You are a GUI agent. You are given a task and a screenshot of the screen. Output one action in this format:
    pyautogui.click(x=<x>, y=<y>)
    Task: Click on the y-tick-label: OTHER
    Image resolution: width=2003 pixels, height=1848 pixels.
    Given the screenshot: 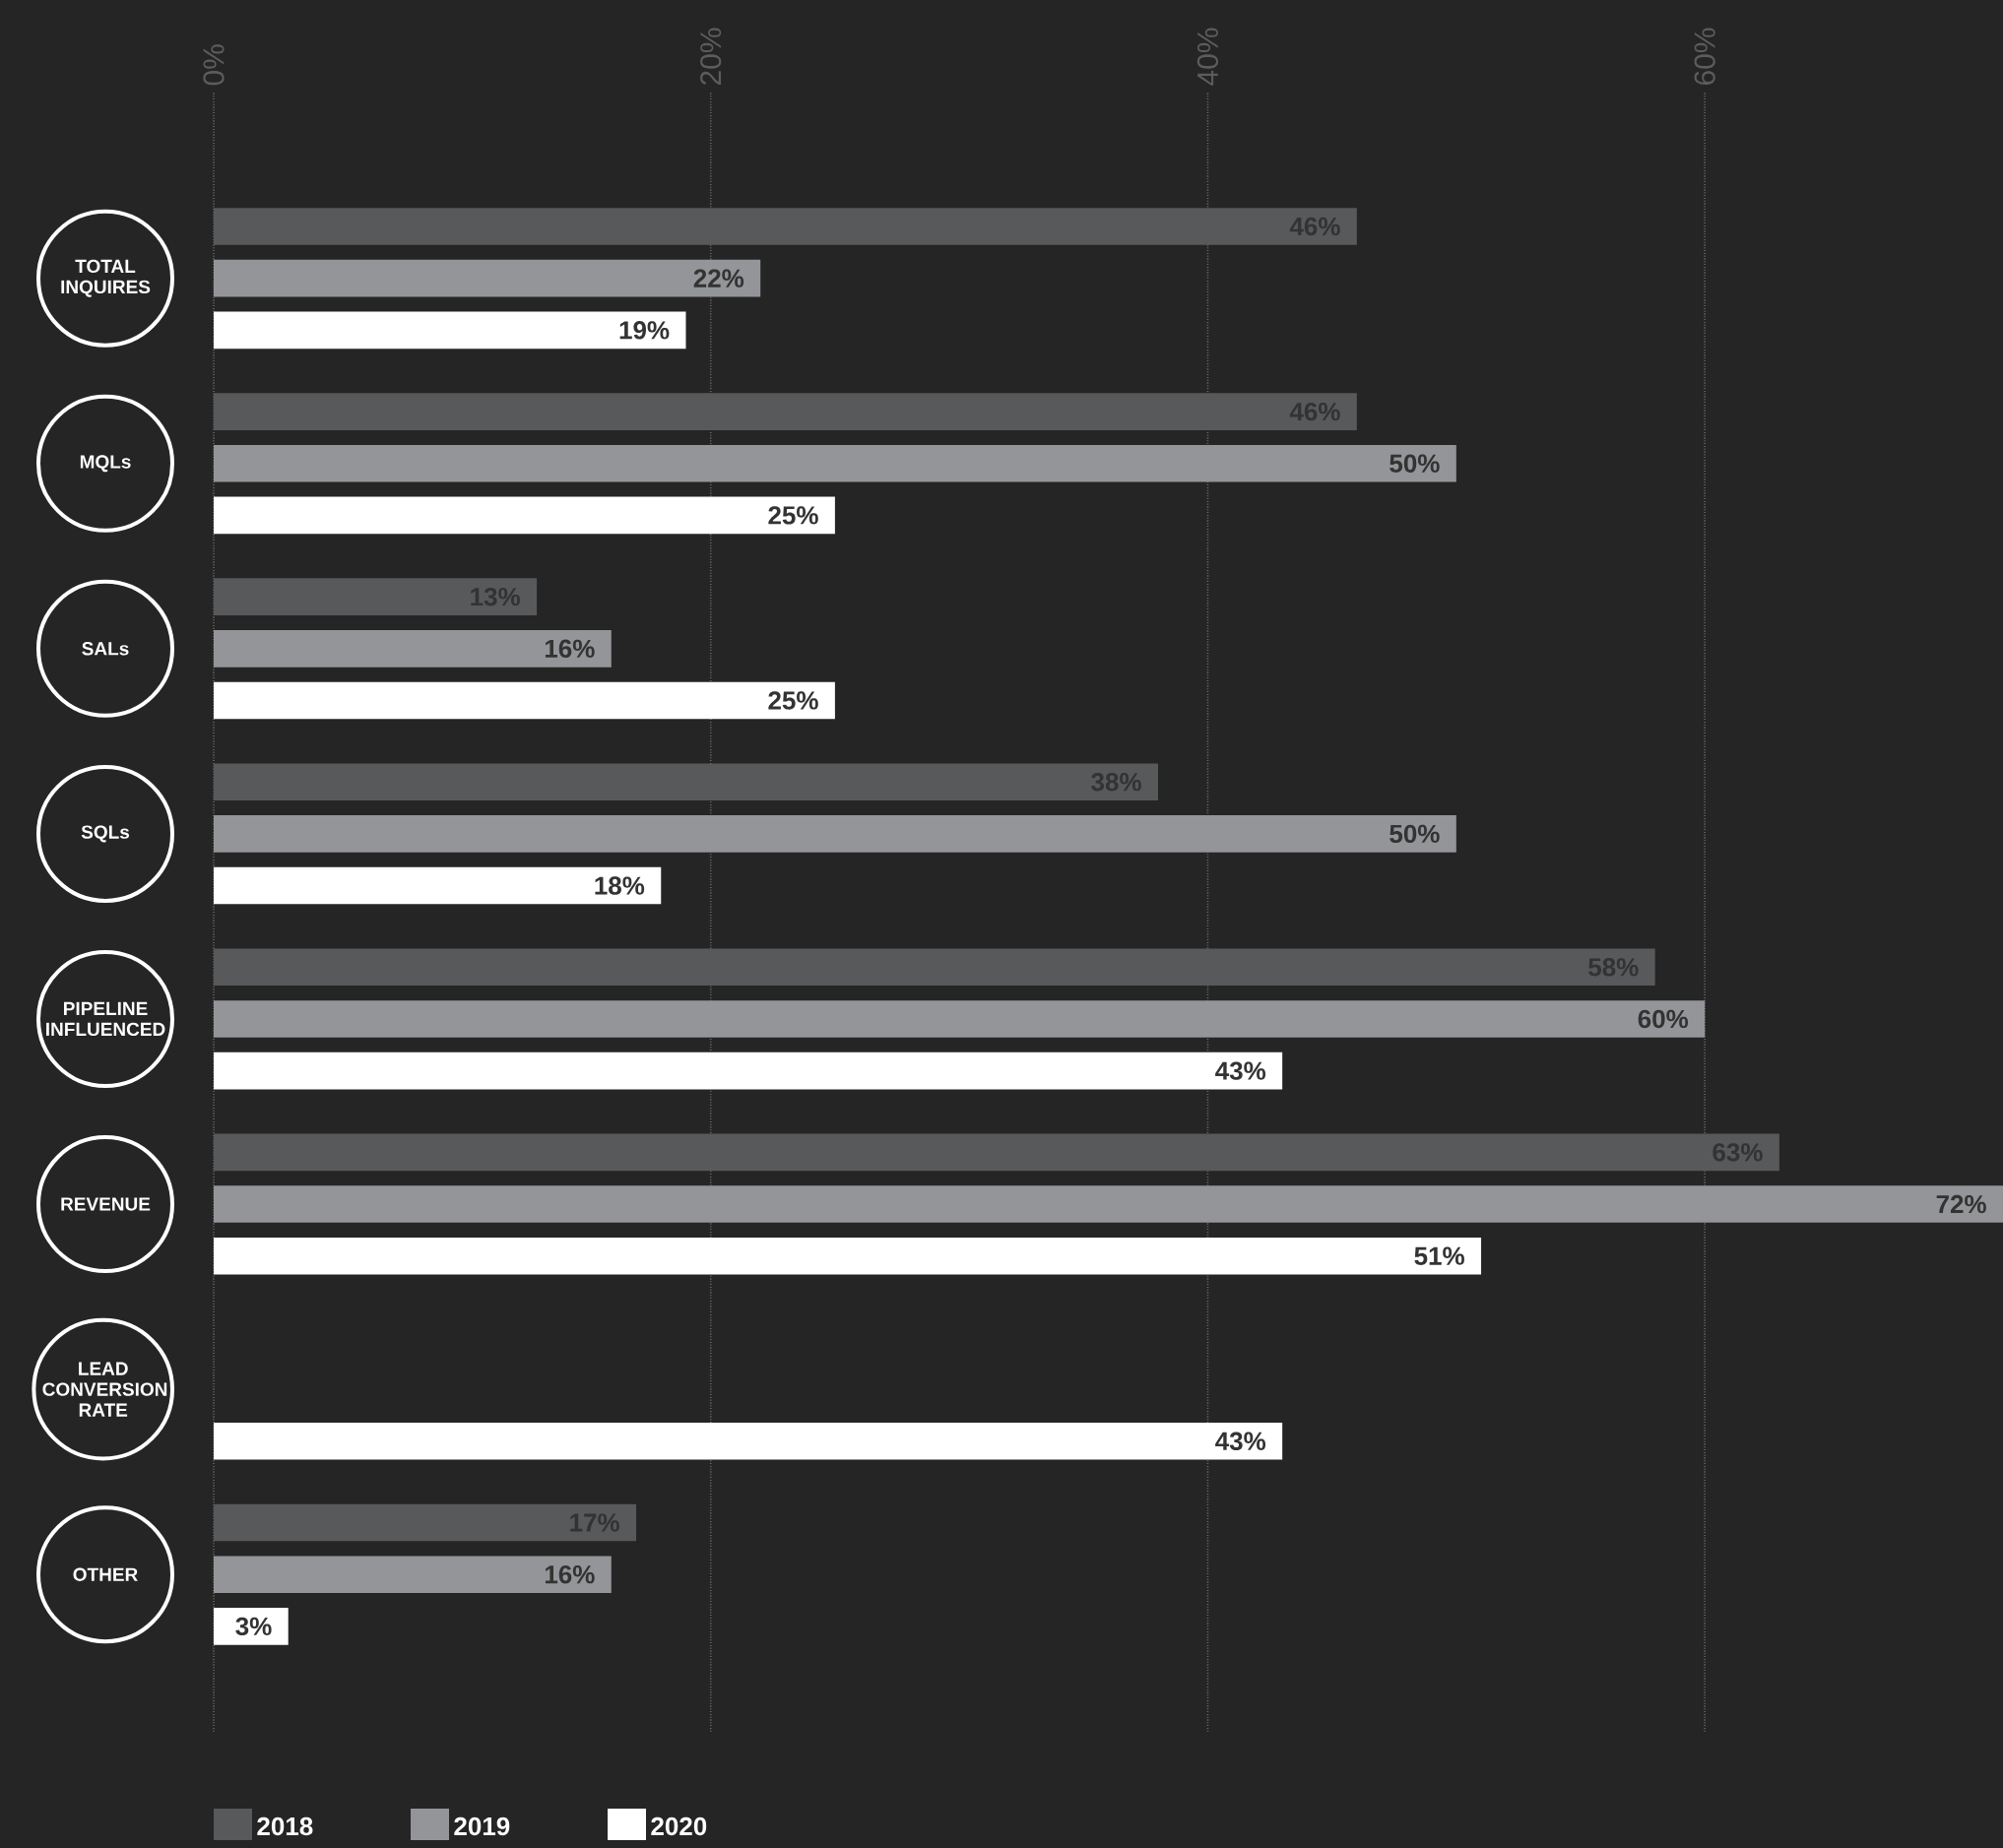 What is the action you would take?
    pyautogui.click(x=106, y=1574)
    